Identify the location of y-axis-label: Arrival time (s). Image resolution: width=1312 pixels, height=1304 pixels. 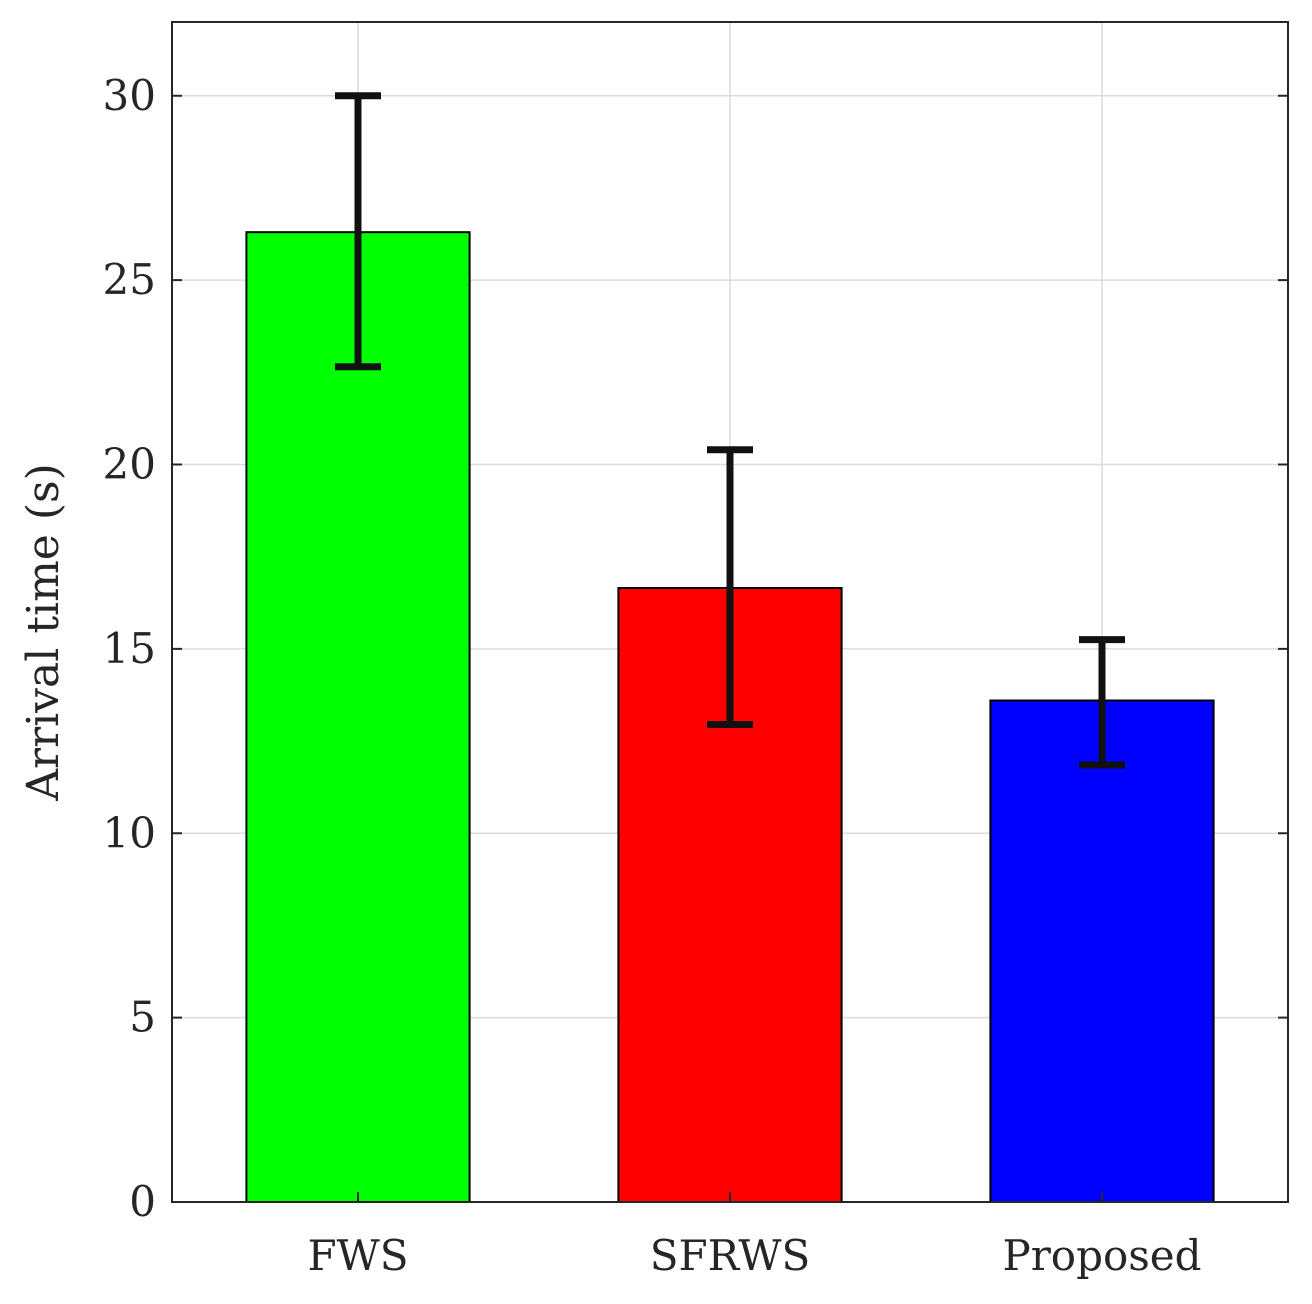
(43, 632).